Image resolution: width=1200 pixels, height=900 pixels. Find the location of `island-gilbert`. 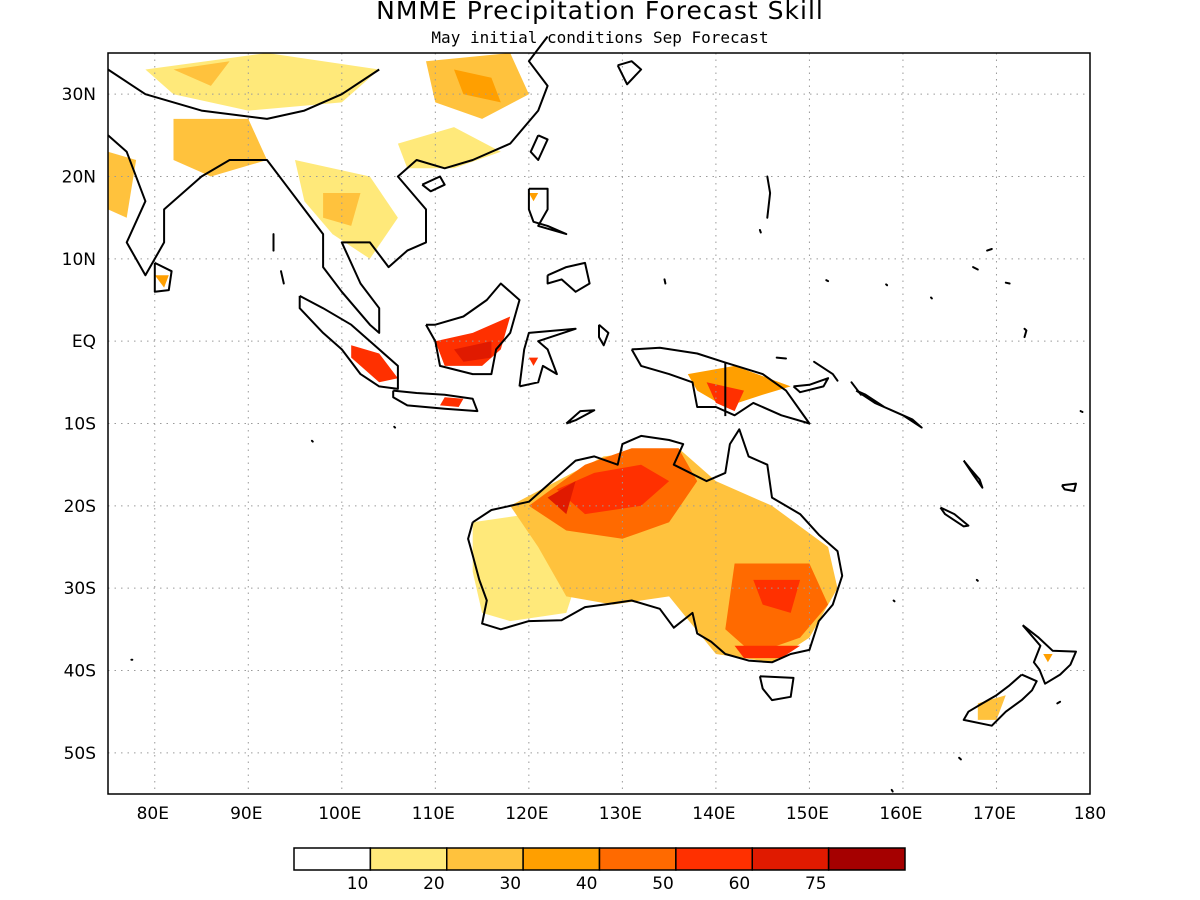

island-gilbert is located at coordinates (1025, 333).